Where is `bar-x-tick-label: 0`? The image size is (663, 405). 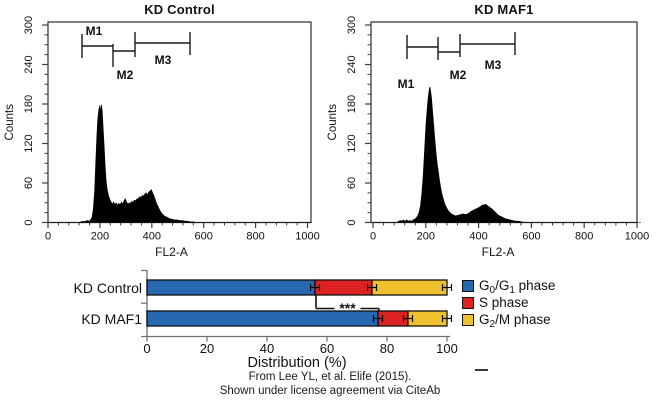
bar-x-tick-label: 0 is located at coordinates (146, 348).